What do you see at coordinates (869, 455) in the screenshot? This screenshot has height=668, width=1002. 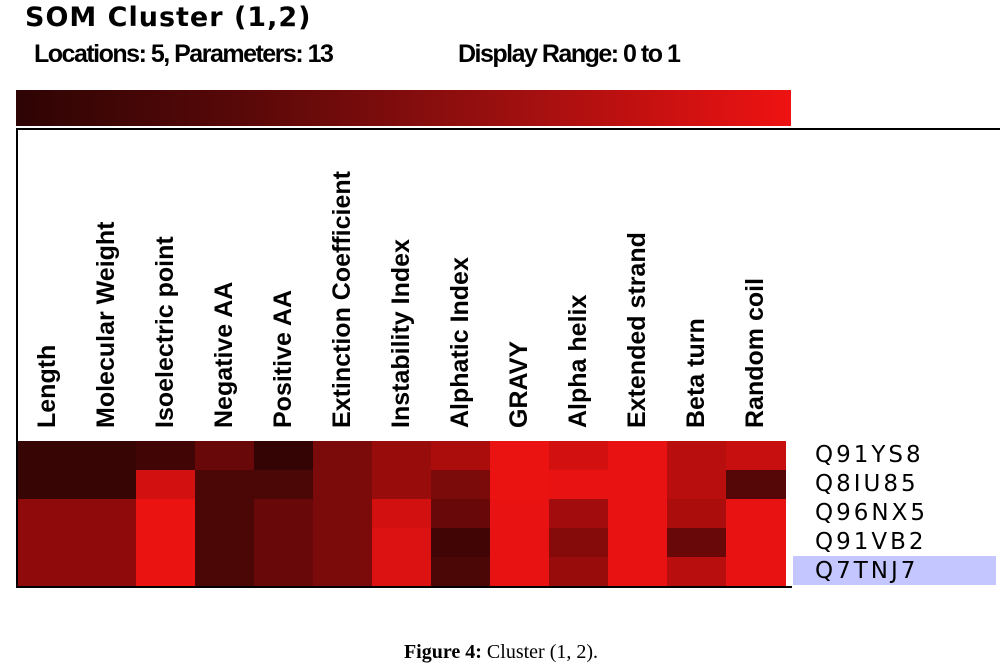 I see `row-label: Q91YS8` at bounding box center [869, 455].